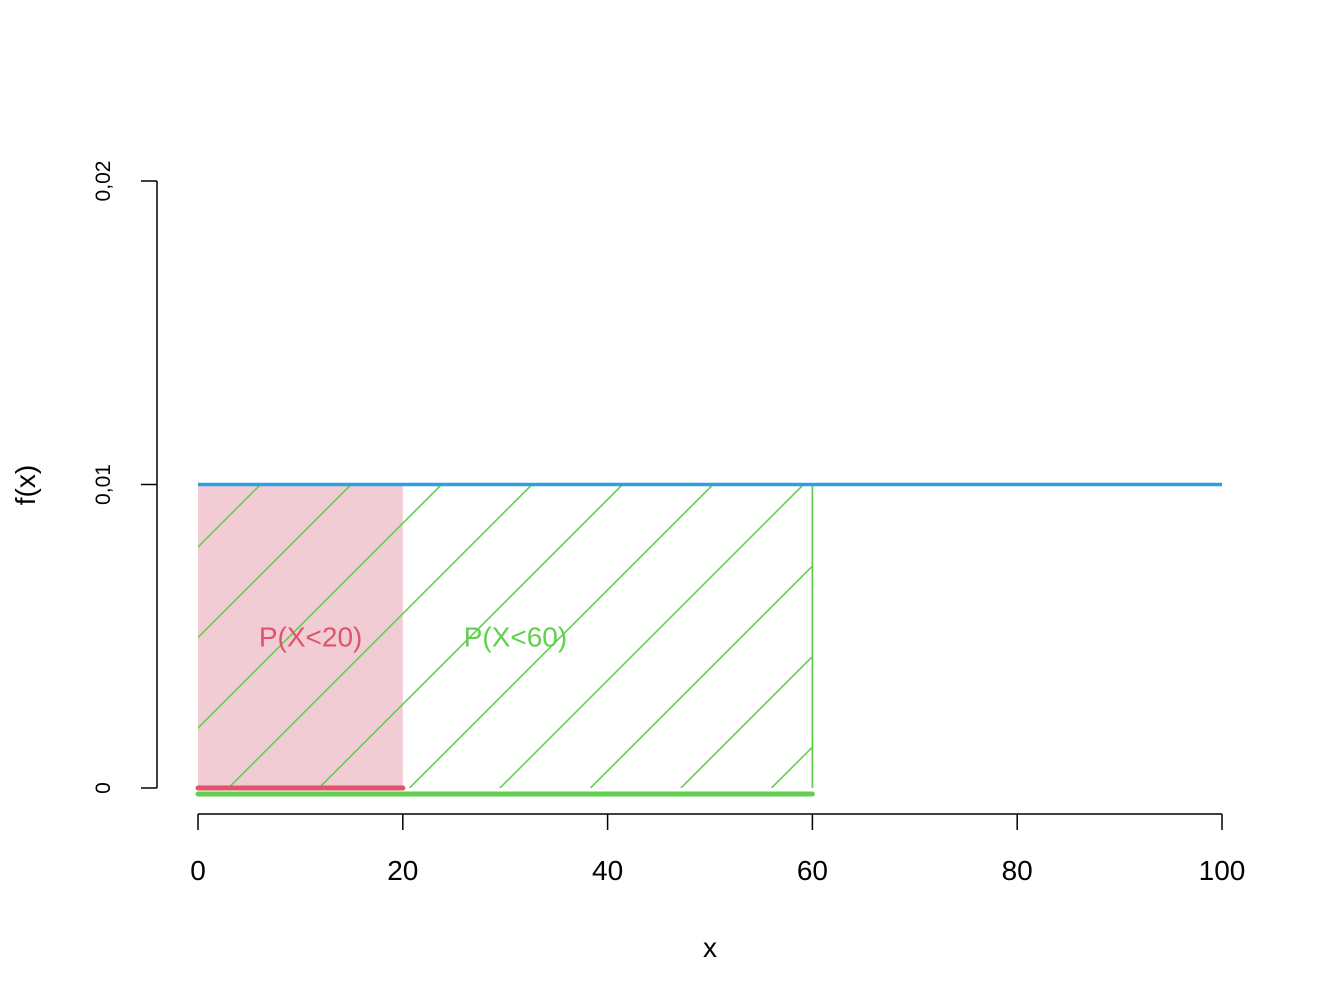  Describe the element at coordinates (812, 870) in the screenshot. I see `x-tick-label: 60` at that location.